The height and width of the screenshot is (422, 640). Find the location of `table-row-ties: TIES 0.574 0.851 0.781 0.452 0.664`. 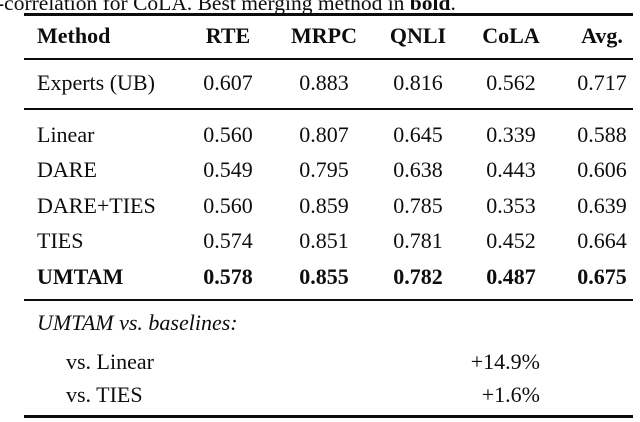

table-row-ties: TIES 0.574 0.851 0.781 0.452 0.664 is located at coordinates (332, 241).